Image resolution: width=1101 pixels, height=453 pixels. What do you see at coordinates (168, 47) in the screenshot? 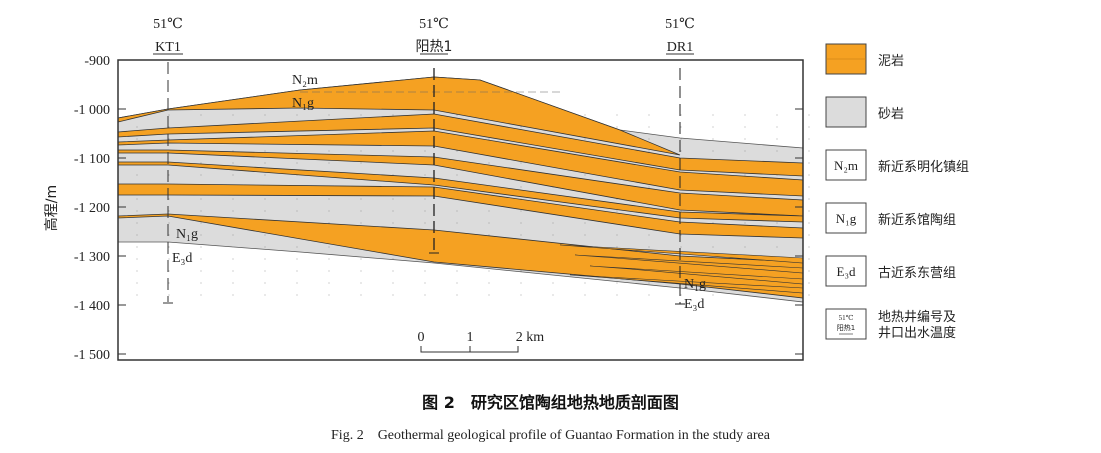
I see `well-name: KT1` at bounding box center [168, 47].